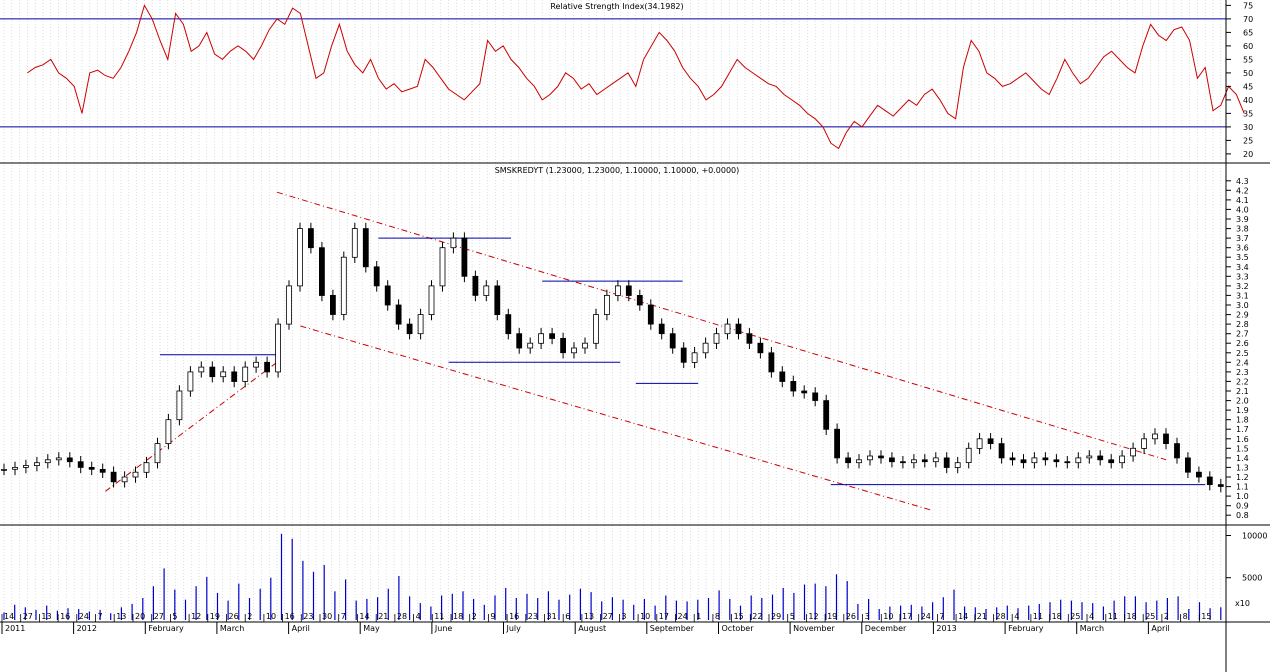 This screenshot has width=1270, height=672. Describe the element at coordinates (1242, 219) in the screenshot. I see `price-tick-label: 3.9` at that location.